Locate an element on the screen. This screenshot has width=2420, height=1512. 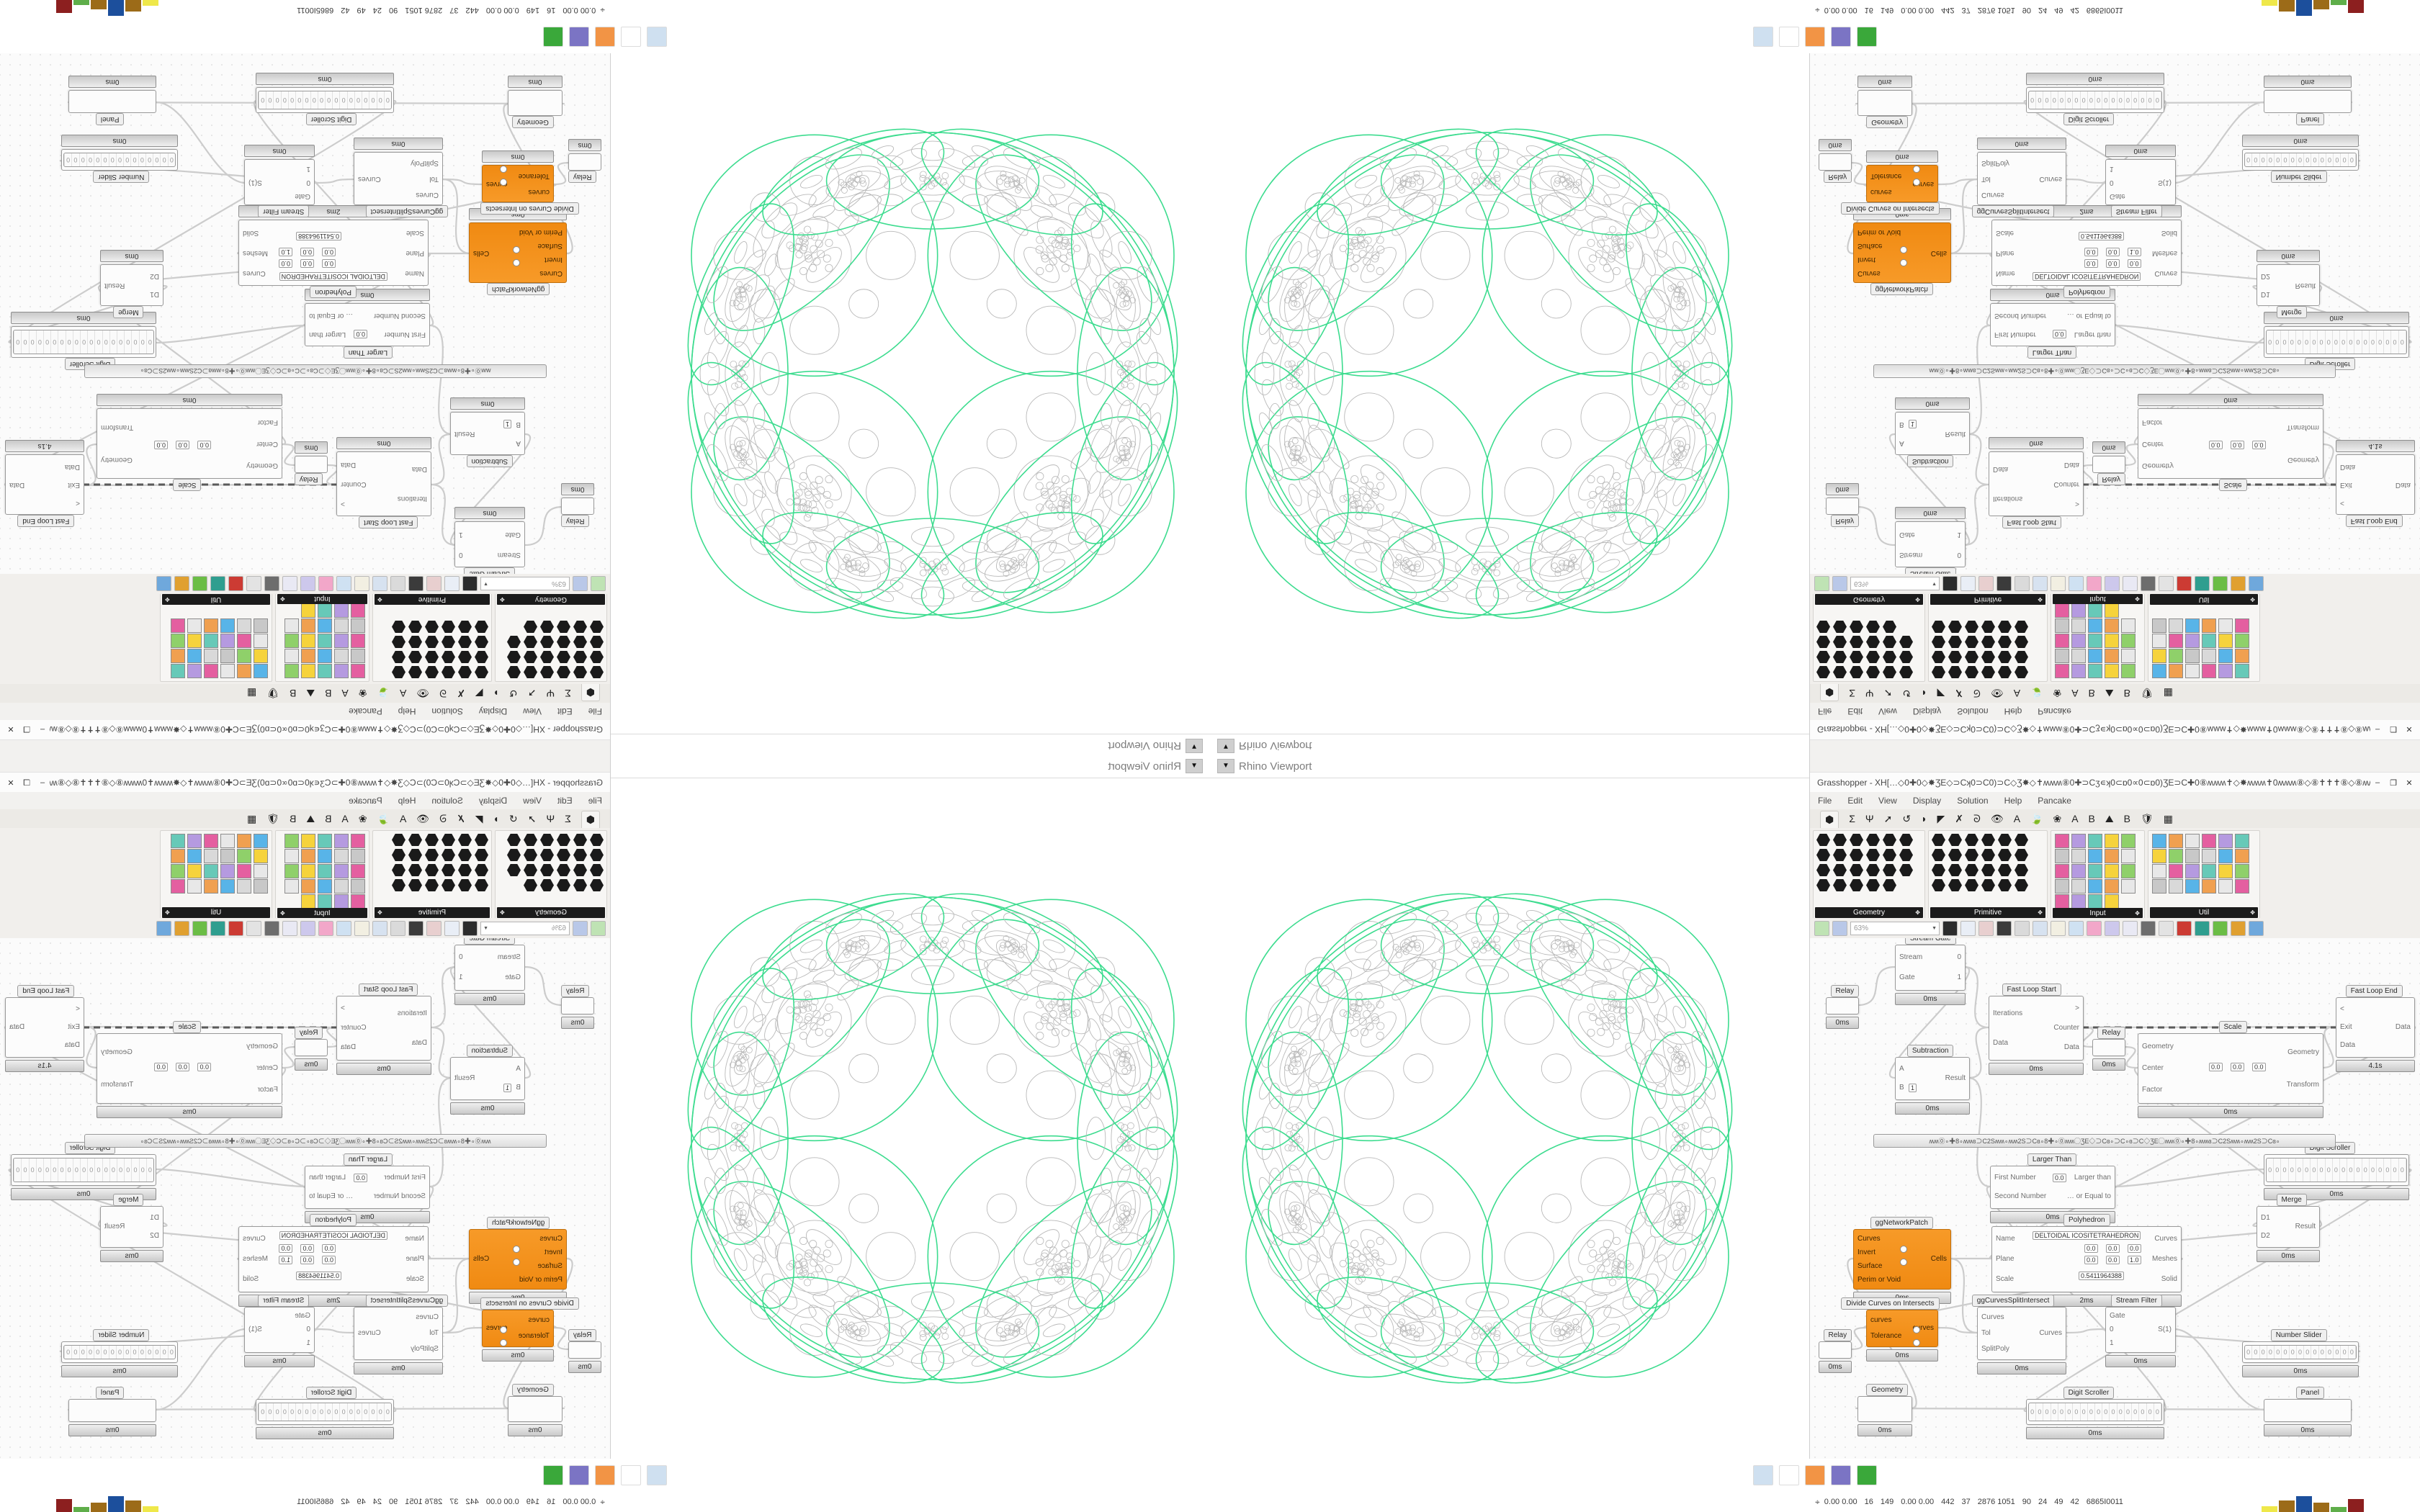
node-geometry-param is located at coordinates (535, 1409).